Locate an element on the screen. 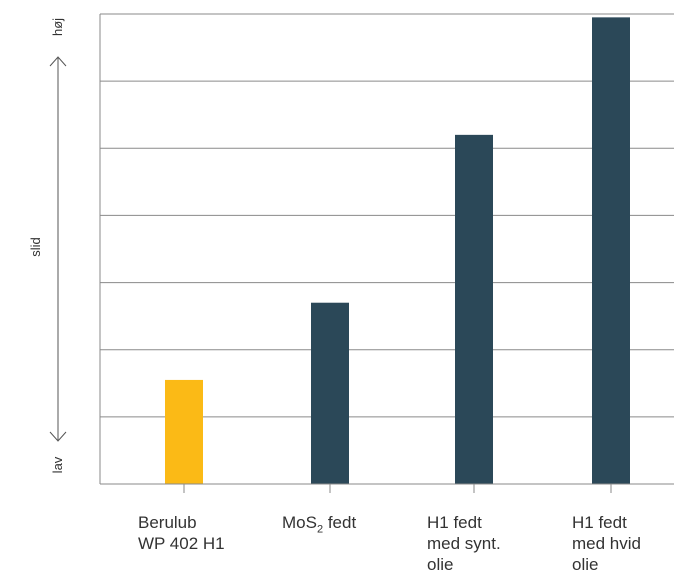 This screenshot has width=674, height=583. y-axis-label: slid is located at coordinates (35, 247).